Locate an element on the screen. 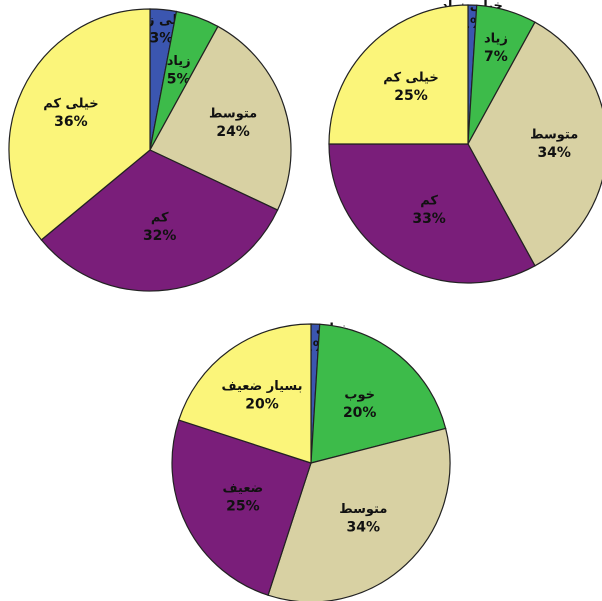  slice-percent-label: 7% is located at coordinates (496, 57).